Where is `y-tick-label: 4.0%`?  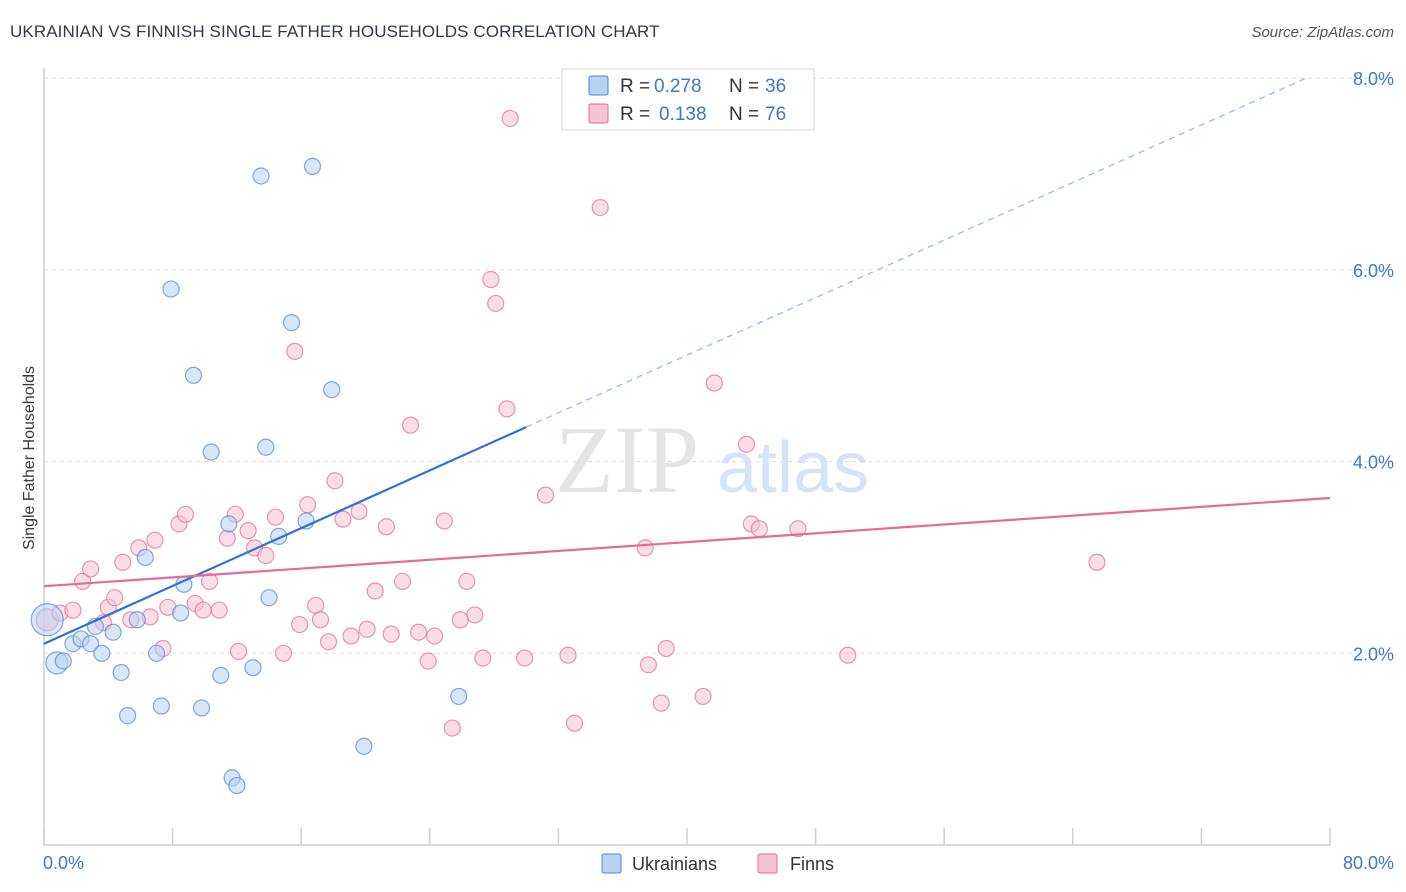
y-tick-label: 4.0% is located at coordinates (1373, 463).